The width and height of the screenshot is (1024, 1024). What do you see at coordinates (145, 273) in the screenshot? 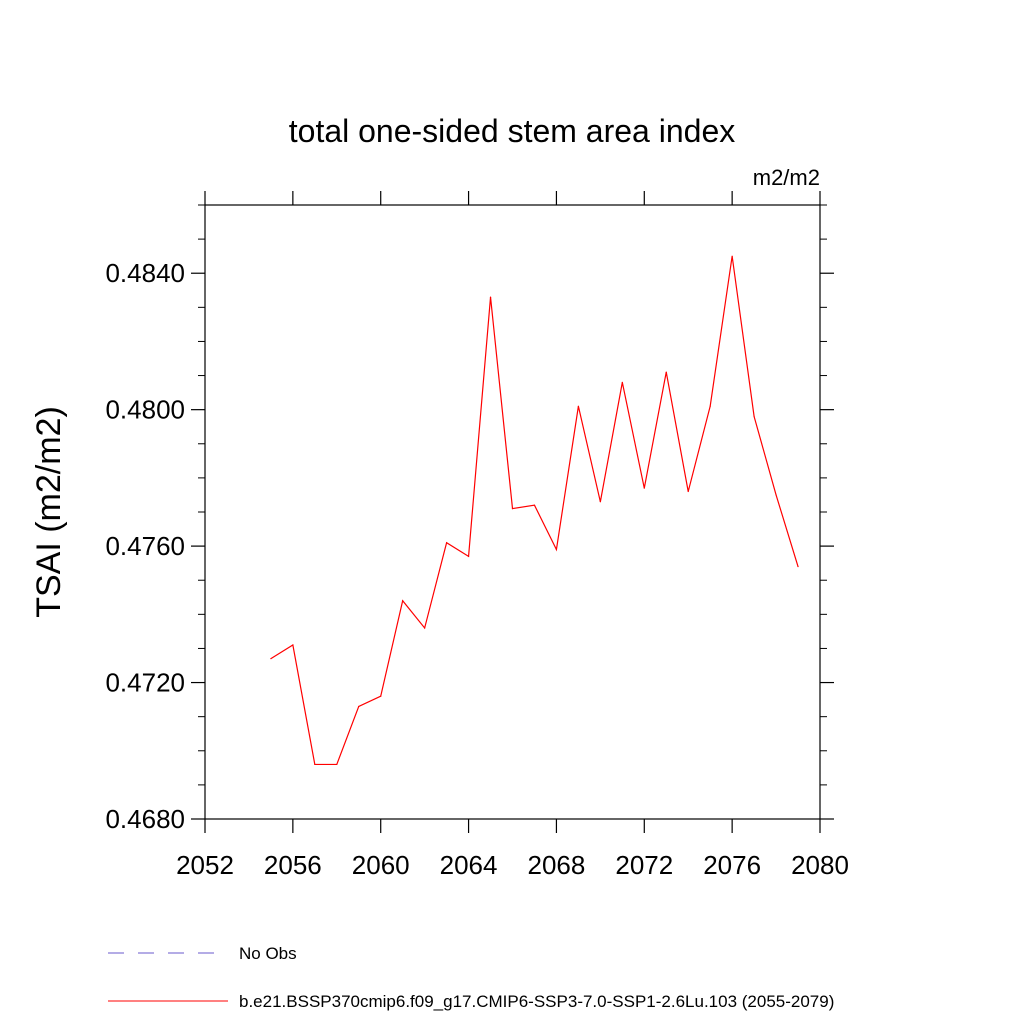
I see `y-tick-label: 0.4840` at bounding box center [145, 273].